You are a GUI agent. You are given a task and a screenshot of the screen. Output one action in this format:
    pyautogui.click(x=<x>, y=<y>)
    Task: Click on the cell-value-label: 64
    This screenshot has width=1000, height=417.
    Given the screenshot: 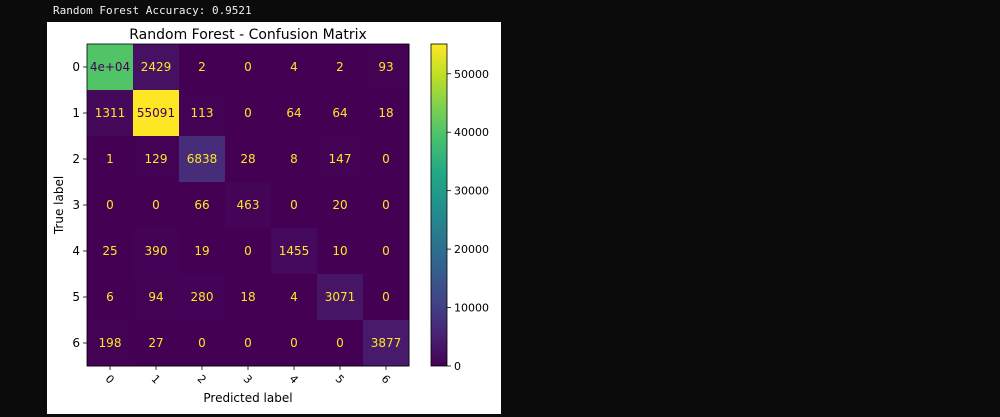 What is the action you would take?
    pyautogui.click(x=339, y=113)
    